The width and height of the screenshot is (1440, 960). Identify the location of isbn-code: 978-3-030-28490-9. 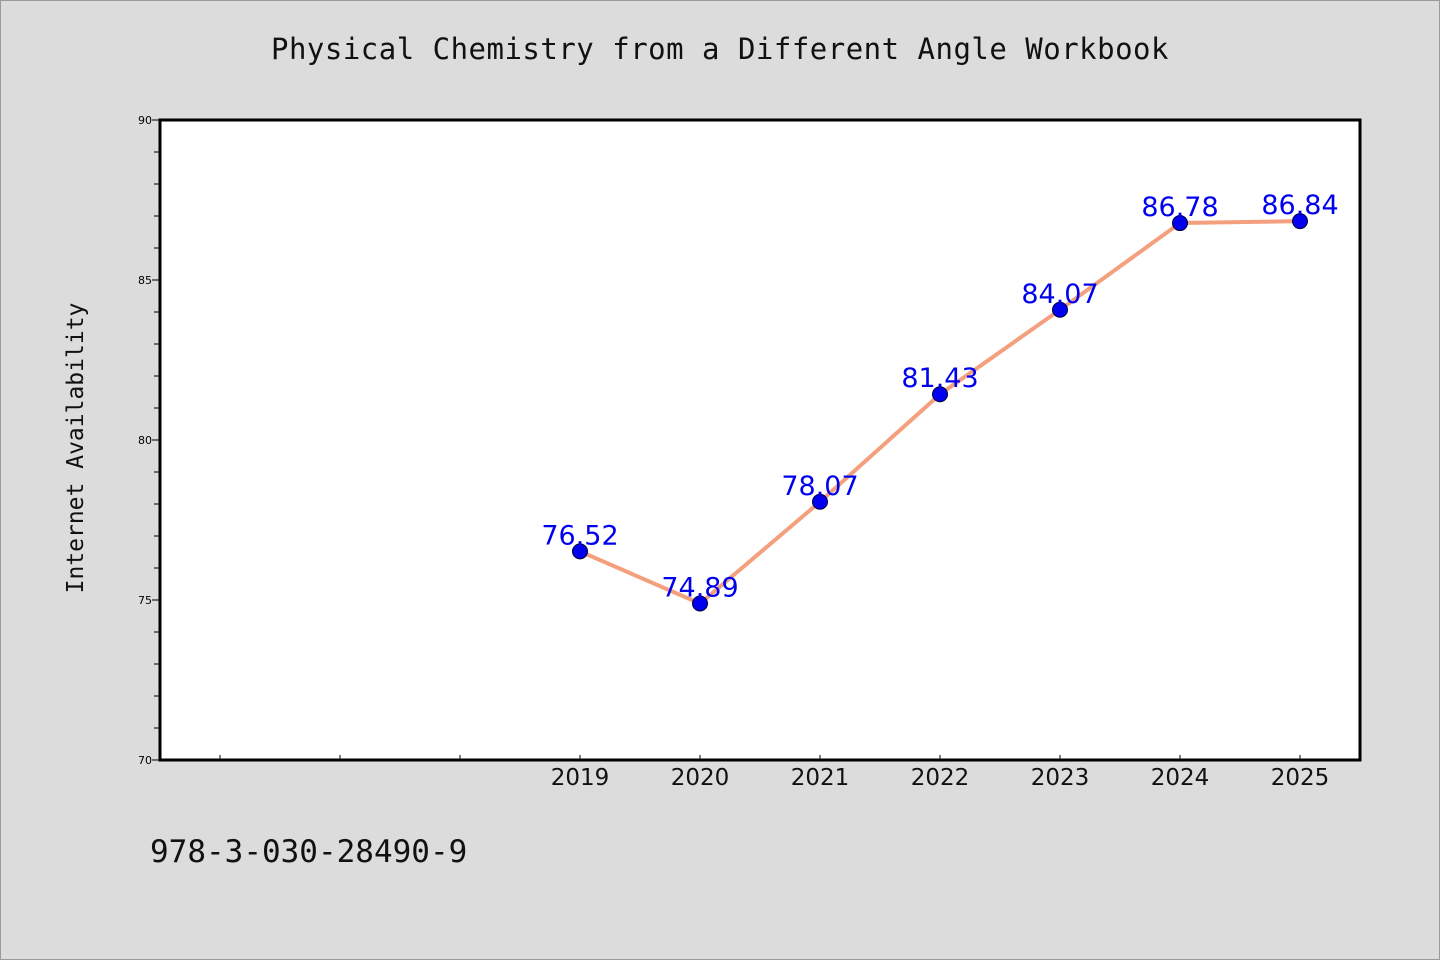
(309, 852).